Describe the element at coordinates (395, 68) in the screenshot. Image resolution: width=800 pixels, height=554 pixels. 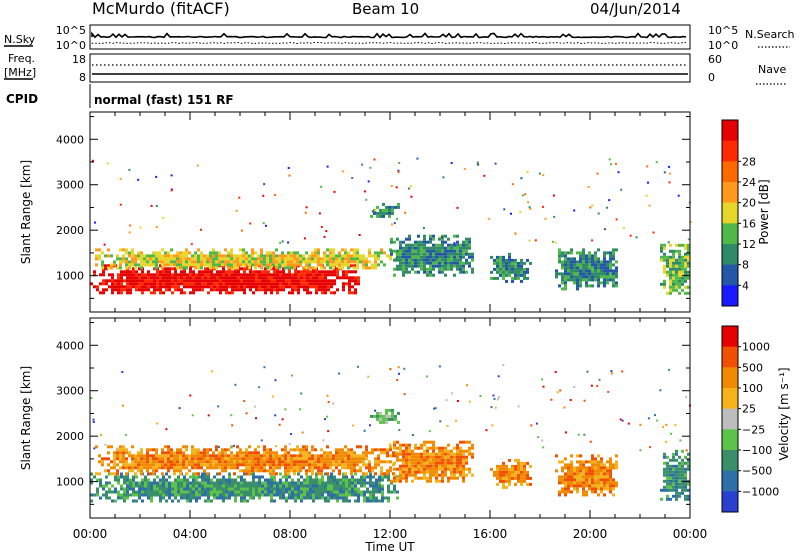
I see `freq-panel: Freq. [MHz] 18 8 60 0 Nave` at that location.